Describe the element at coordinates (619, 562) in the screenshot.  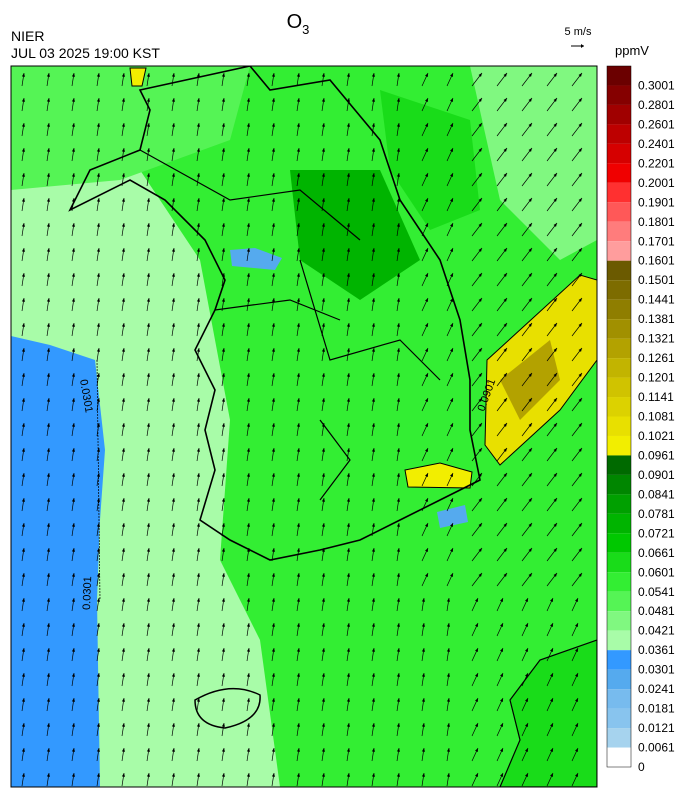
I see `colorbar-swatch` at that location.